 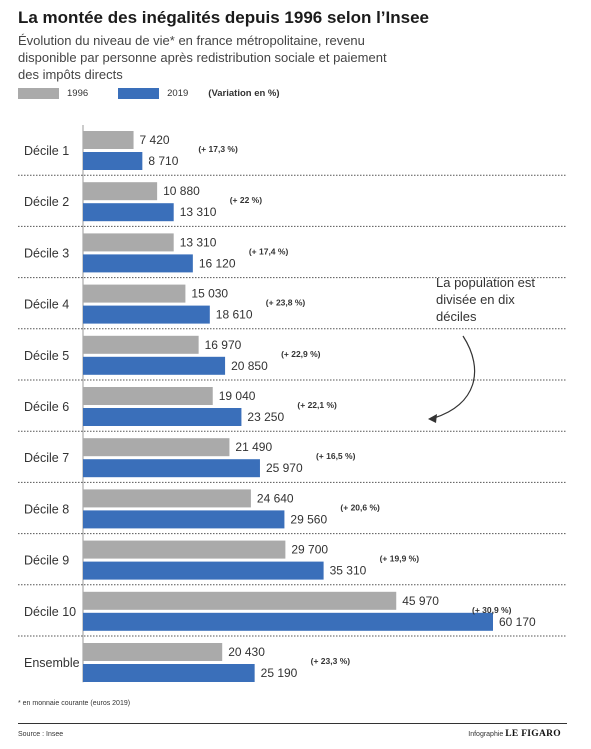 What do you see at coordinates (78, 93) in the screenshot?
I see `legend-label-1996: 1996` at bounding box center [78, 93].